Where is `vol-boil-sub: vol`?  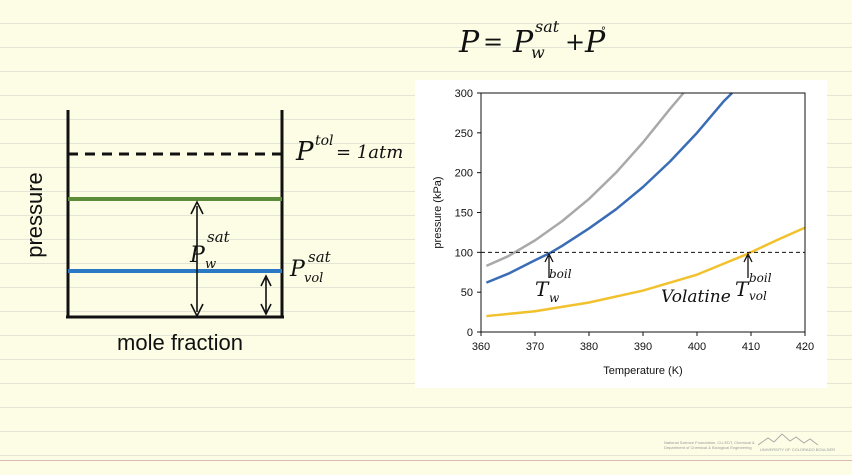 vol-boil-sub: vol is located at coordinates (758, 296).